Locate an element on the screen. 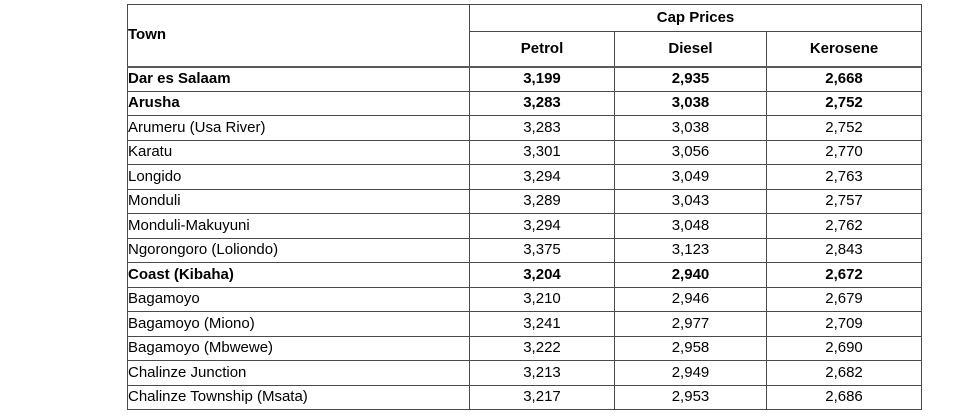  petrol-cell: 3,204 is located at coordinates (542, 275).